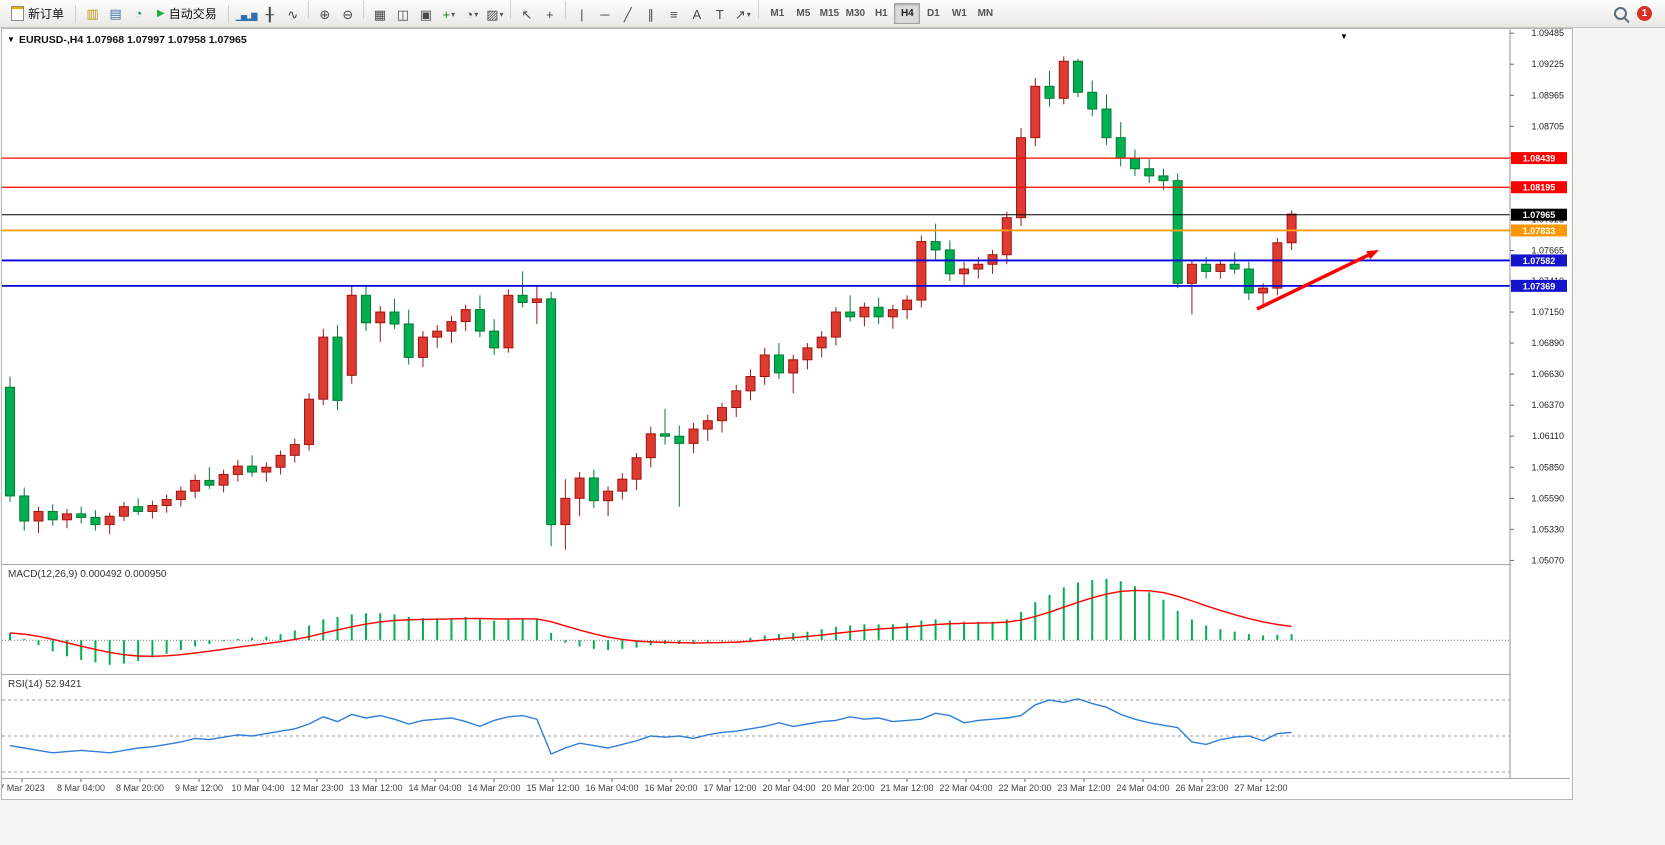  Describe the element at coordinates (449, 14) in the screenshot. I see `indicators-icon: + ▾` at that location.